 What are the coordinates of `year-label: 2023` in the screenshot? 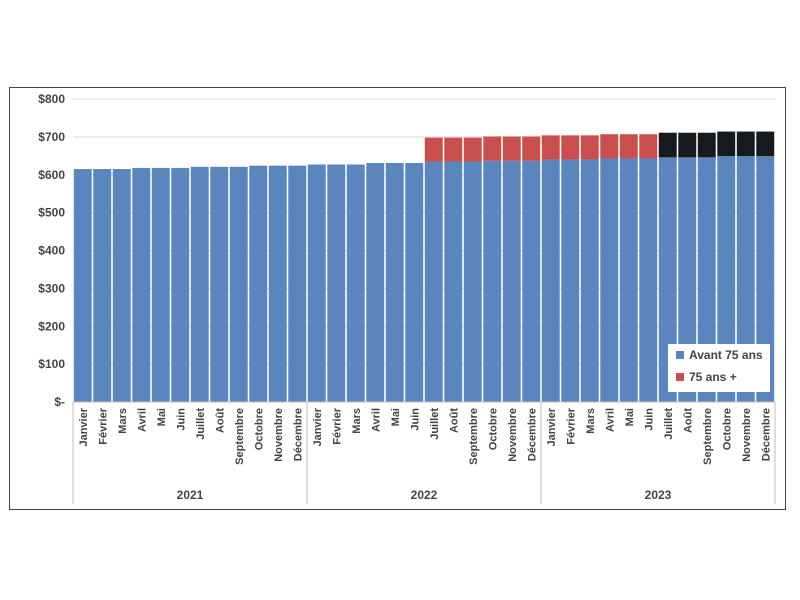 It's located at (658, 495).